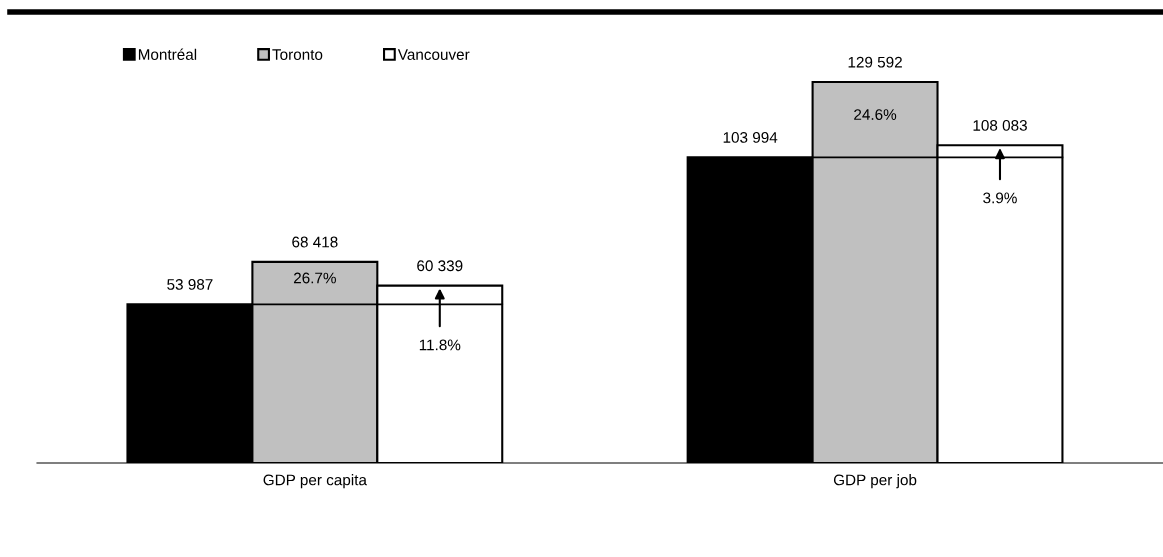 The width and height of the screenshot is (1163, 557). I want to click on annotation: 11.8%, so click(440, 345).